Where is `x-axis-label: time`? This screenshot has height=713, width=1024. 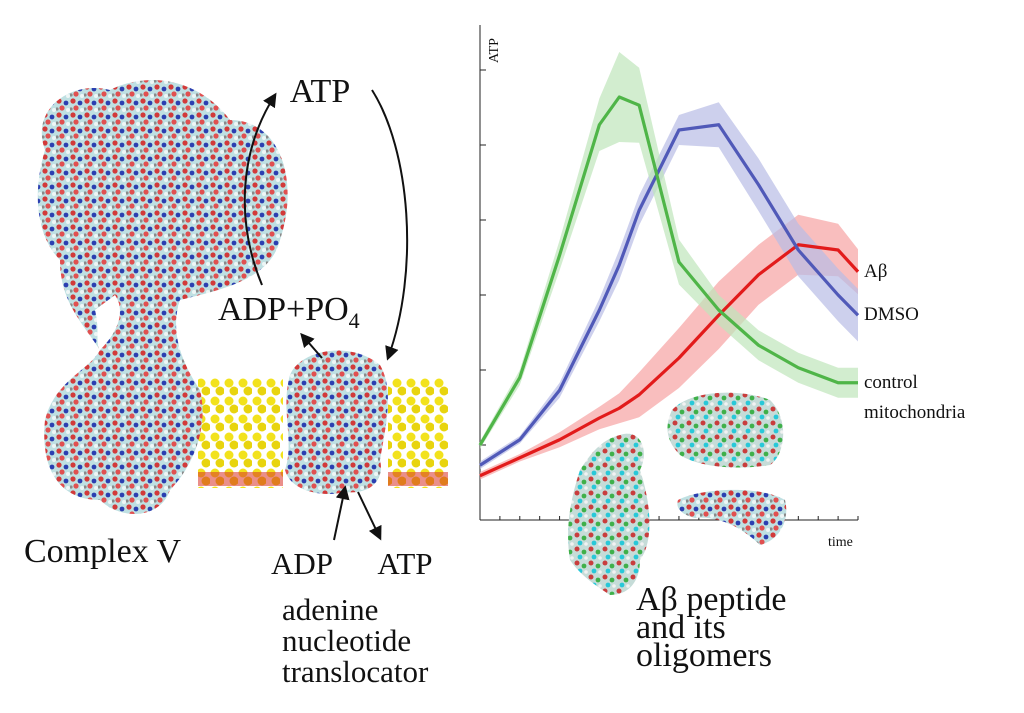
x-axis-label: time is located at coordinates (840, 542).